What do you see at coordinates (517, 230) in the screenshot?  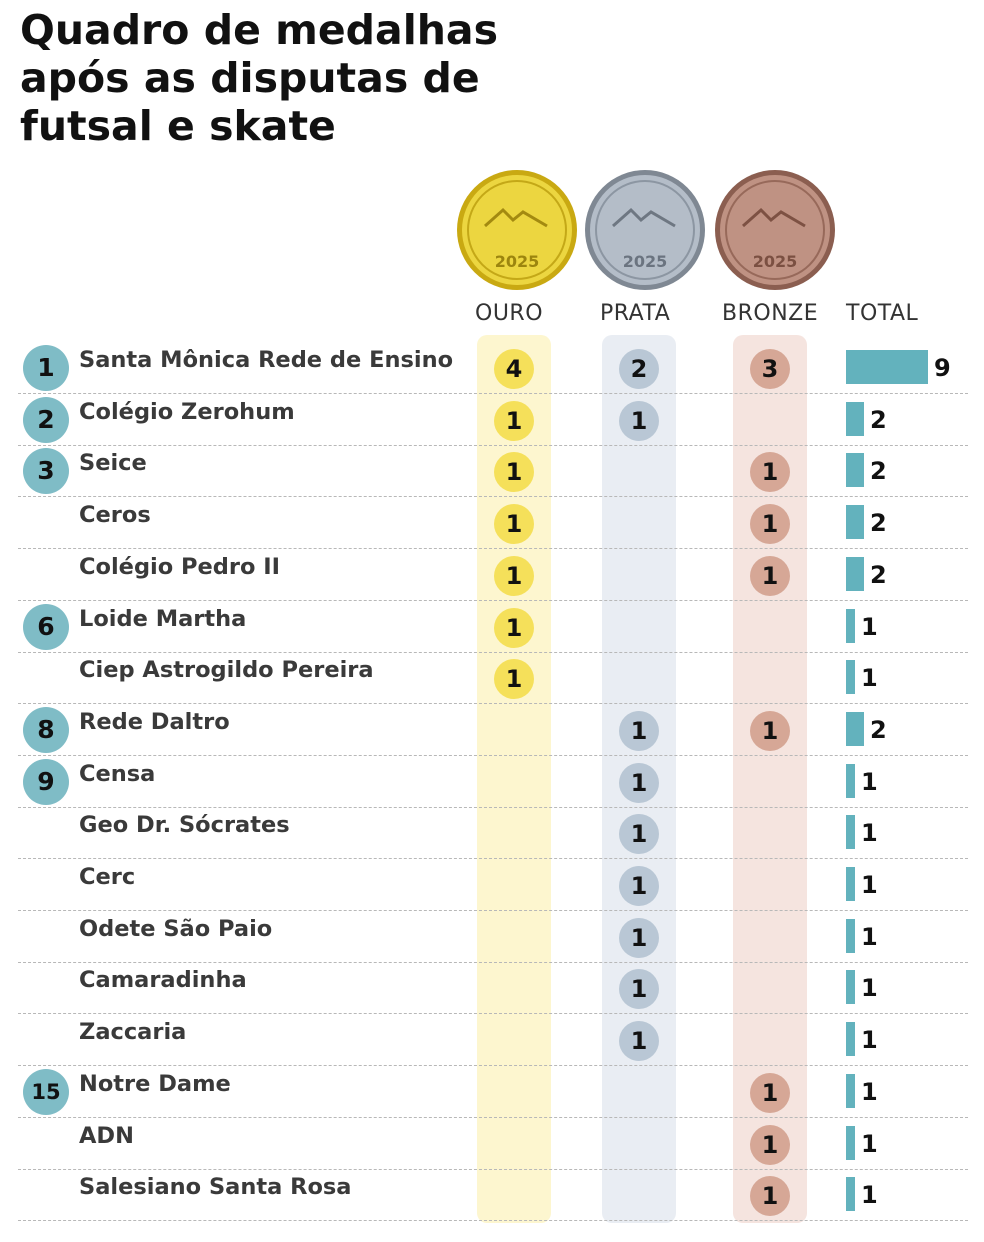 I see `gold-medal-icon: 2025` at bounding box center [517, 230].